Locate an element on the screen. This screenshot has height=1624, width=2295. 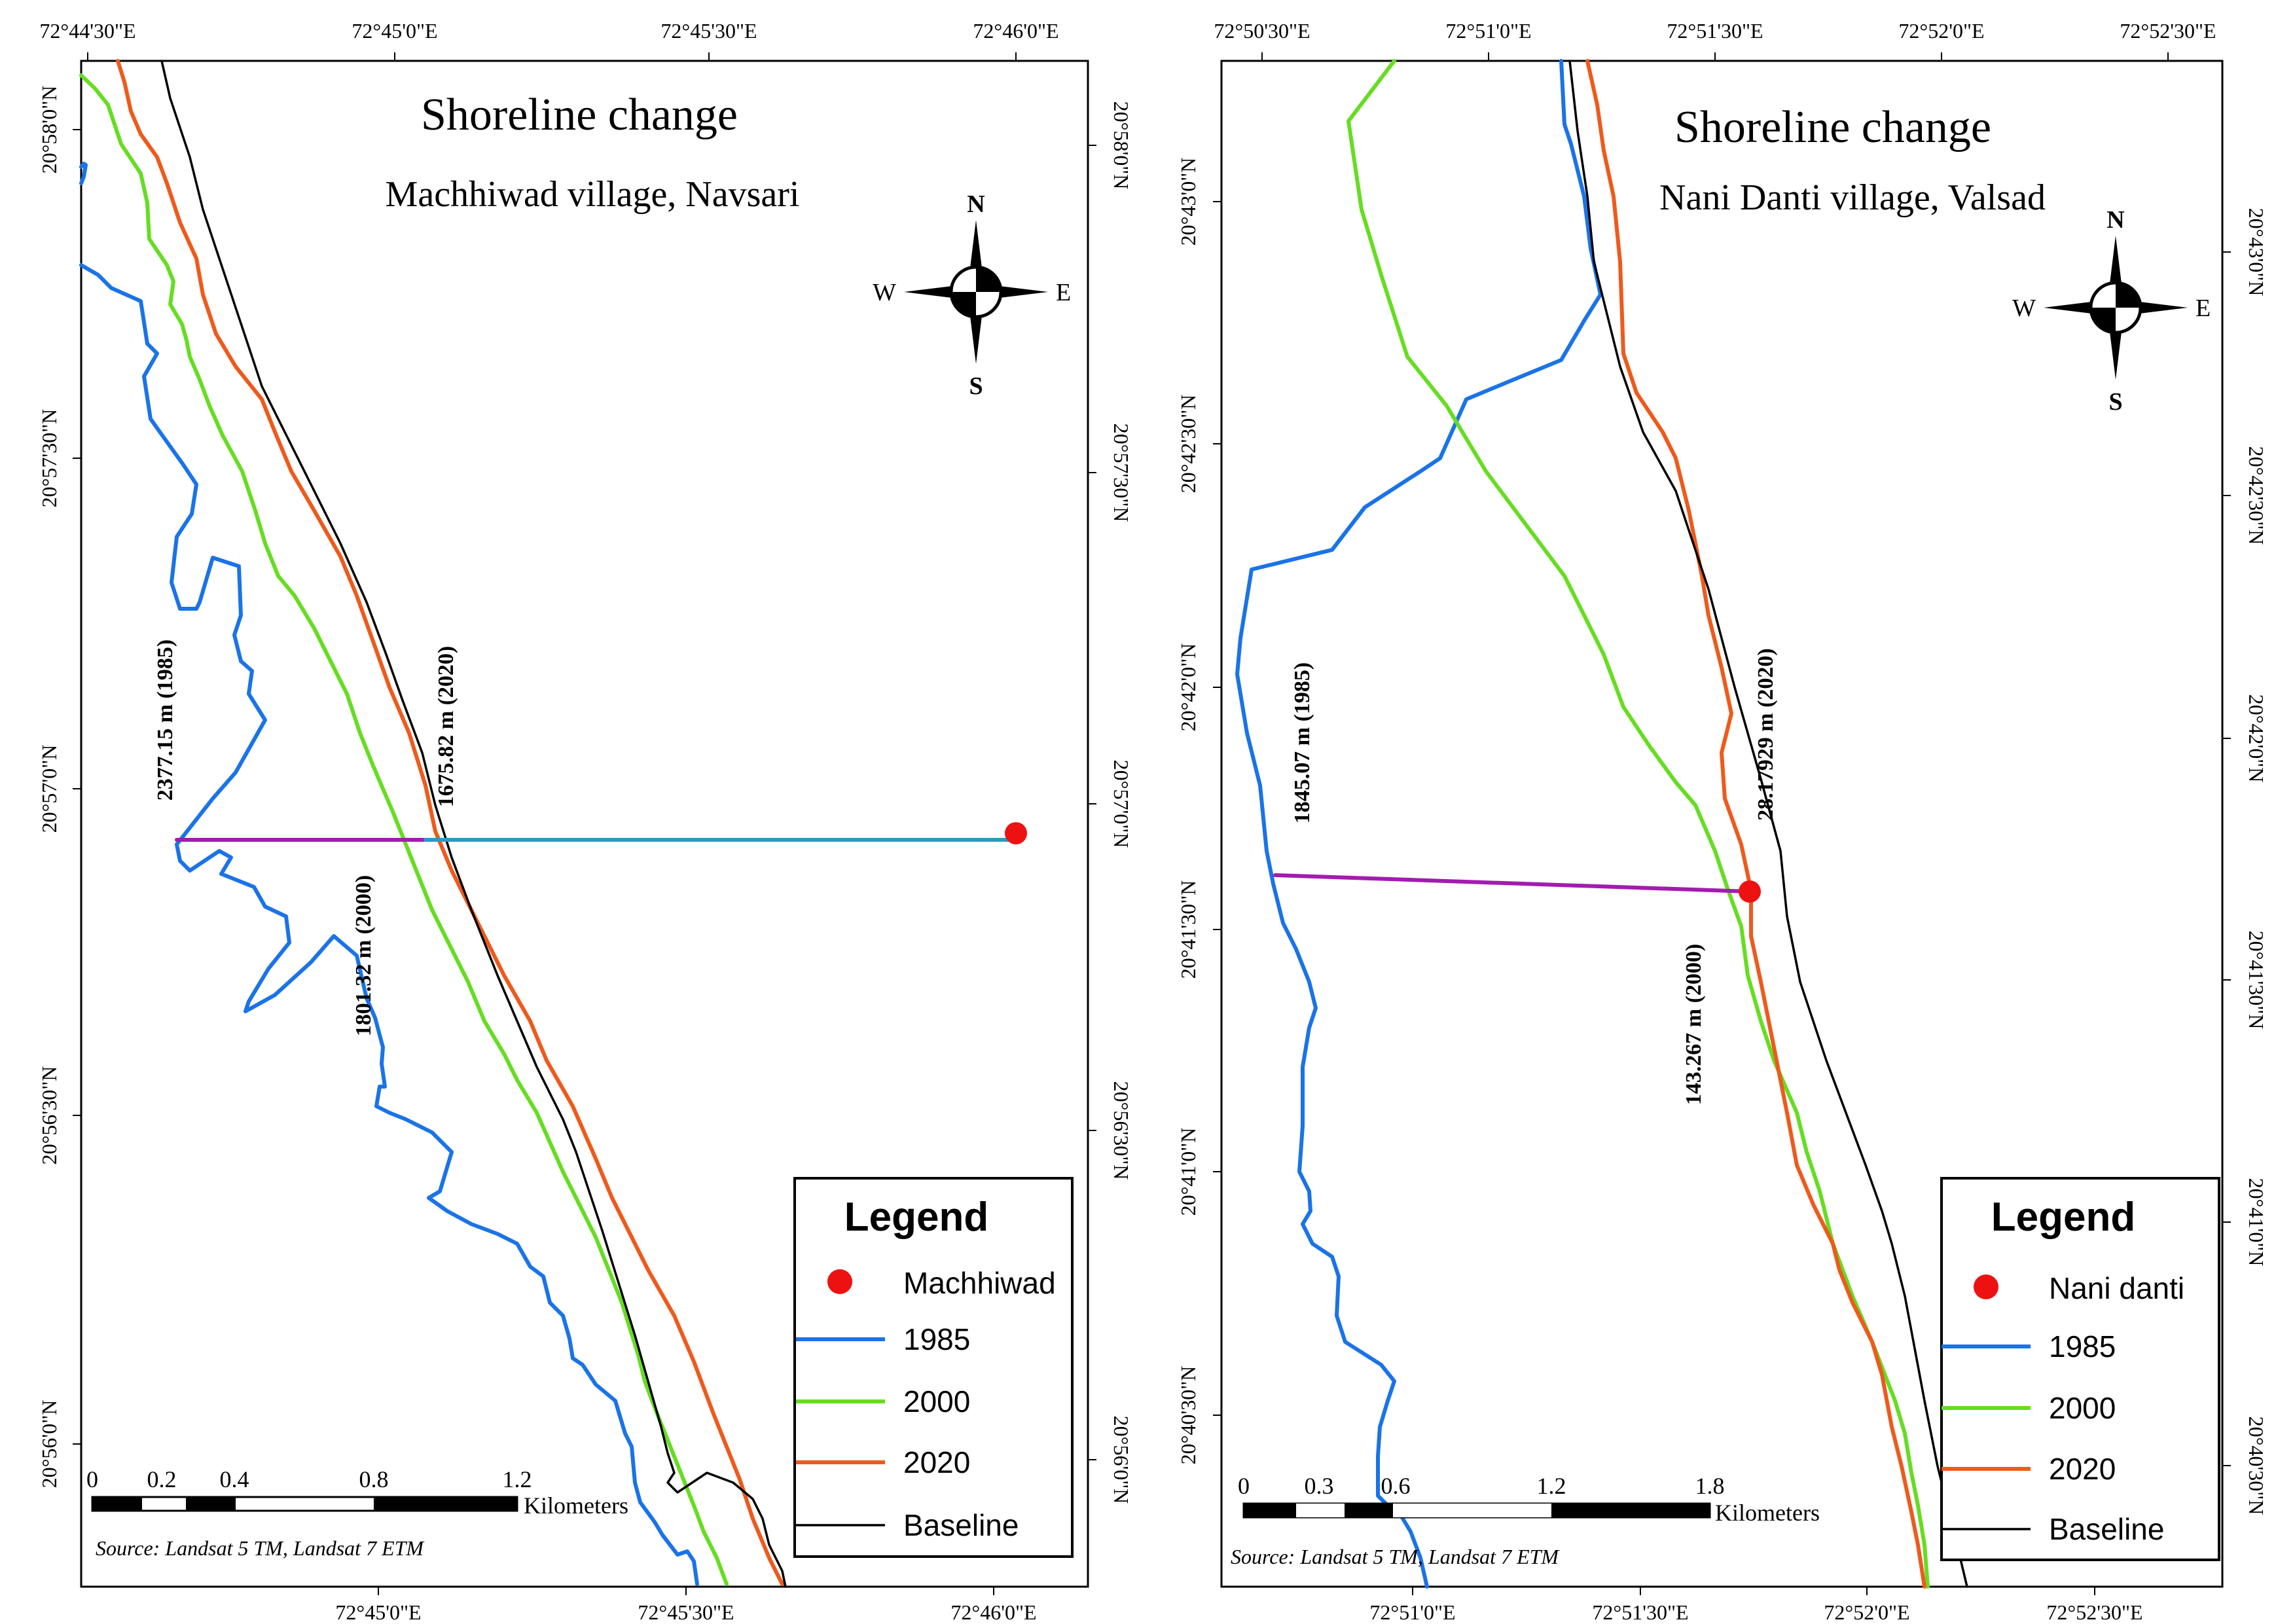
right-bottom-tick: 72°51'0"E is located at coordinates (1412, 1612).